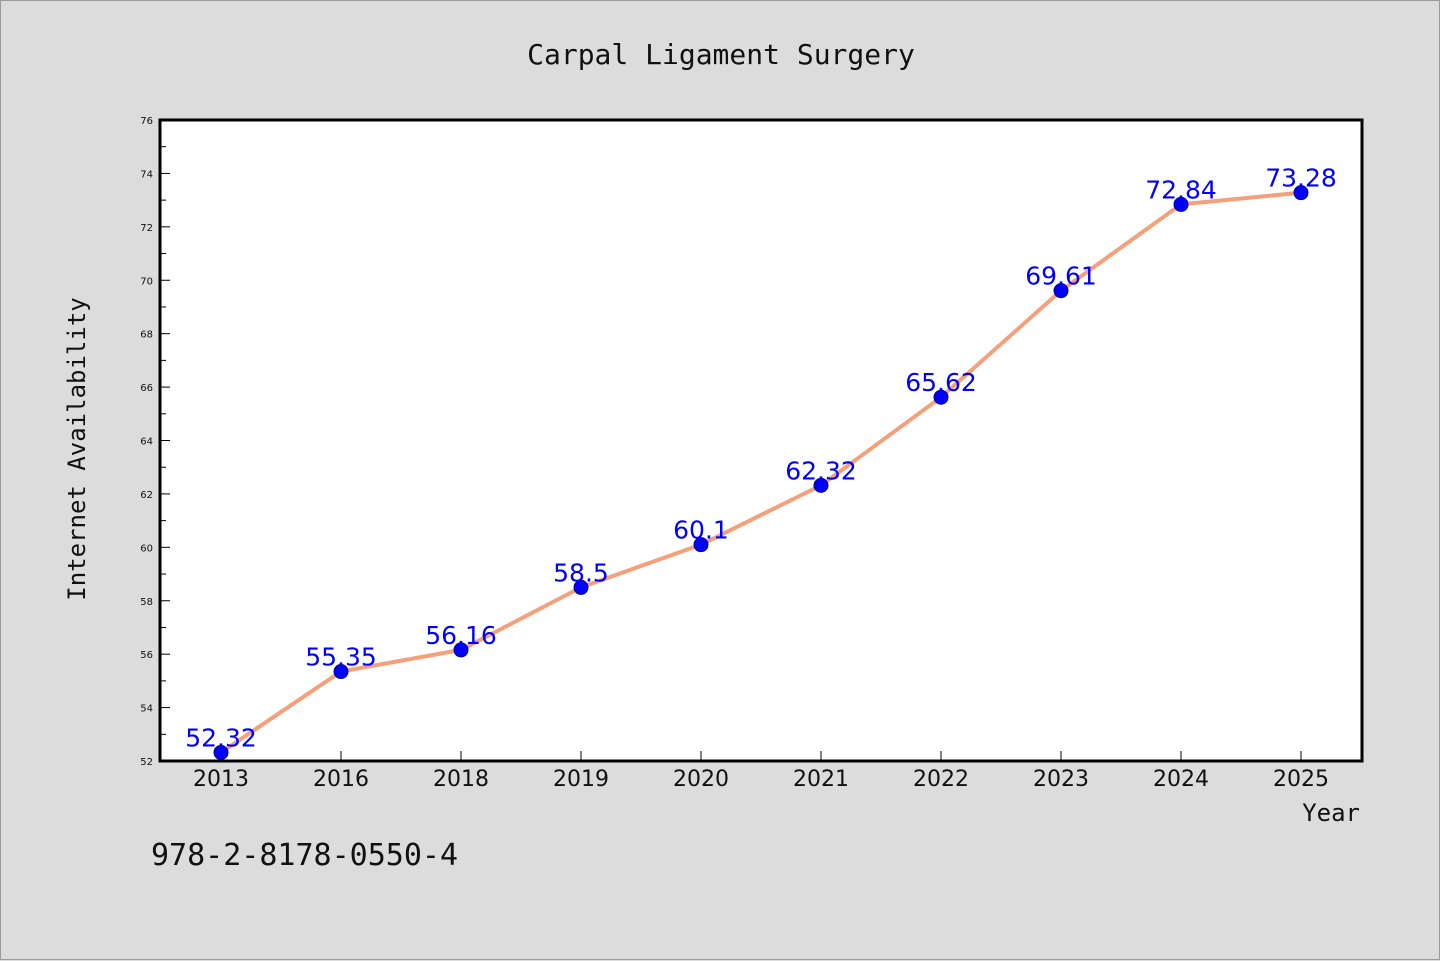 The image size is (1440, 961). What do you see at coordinates (821, 470) in the screenshot?
I see `data-label-2021: 62.32` at bounding box center [821, 470].